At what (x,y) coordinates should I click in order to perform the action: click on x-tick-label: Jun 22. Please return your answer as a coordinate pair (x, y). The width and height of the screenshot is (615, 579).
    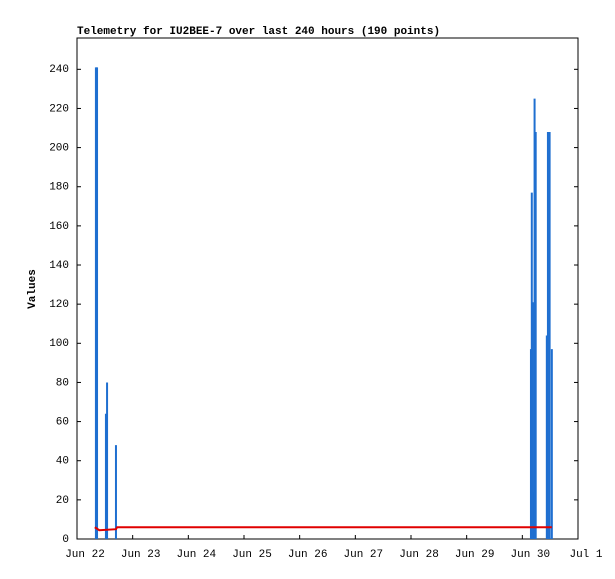
    Looking at the image, I should click on (85, 555).